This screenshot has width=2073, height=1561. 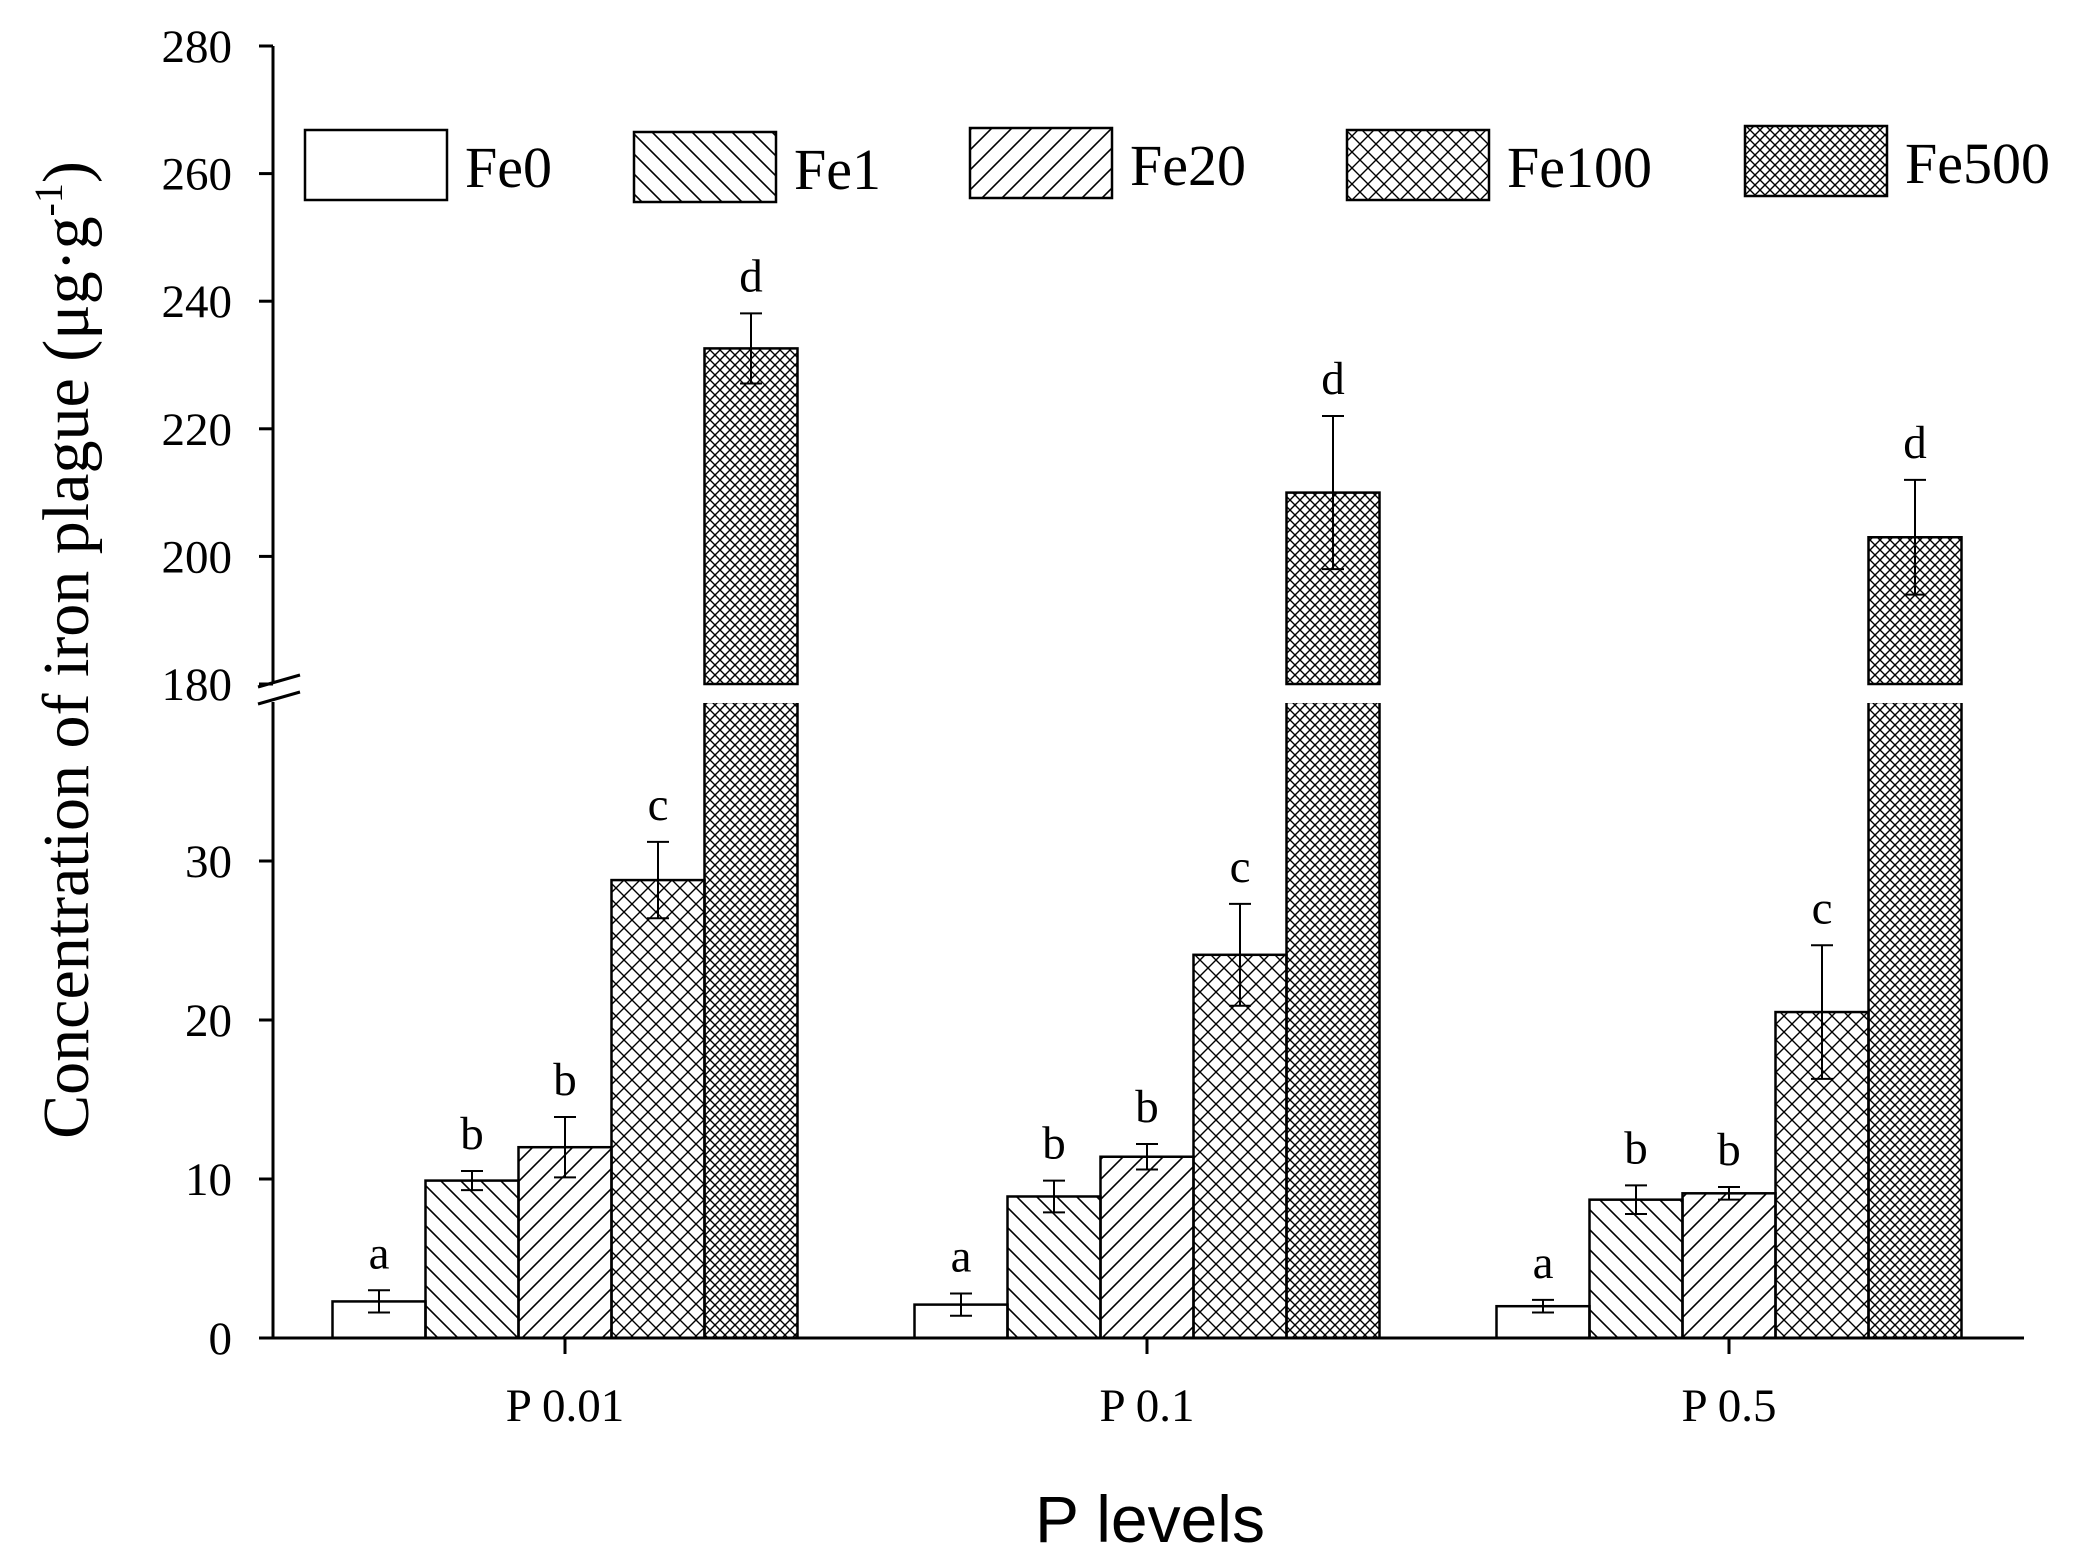 What do you see at coordinates (1188, 165) in the screenshot?
I see `legend-label: Fe20` at bounding box center [1188, 165].